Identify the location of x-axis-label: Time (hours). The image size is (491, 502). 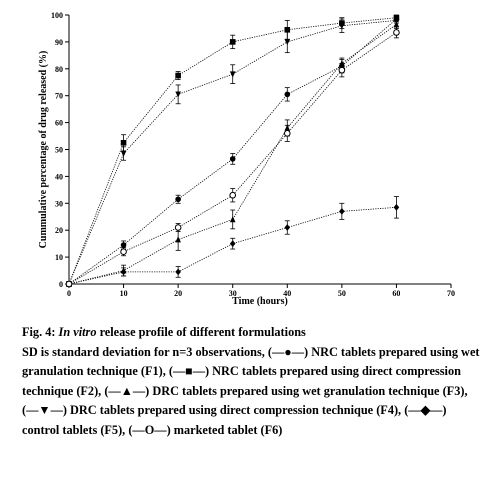
(260, 301).